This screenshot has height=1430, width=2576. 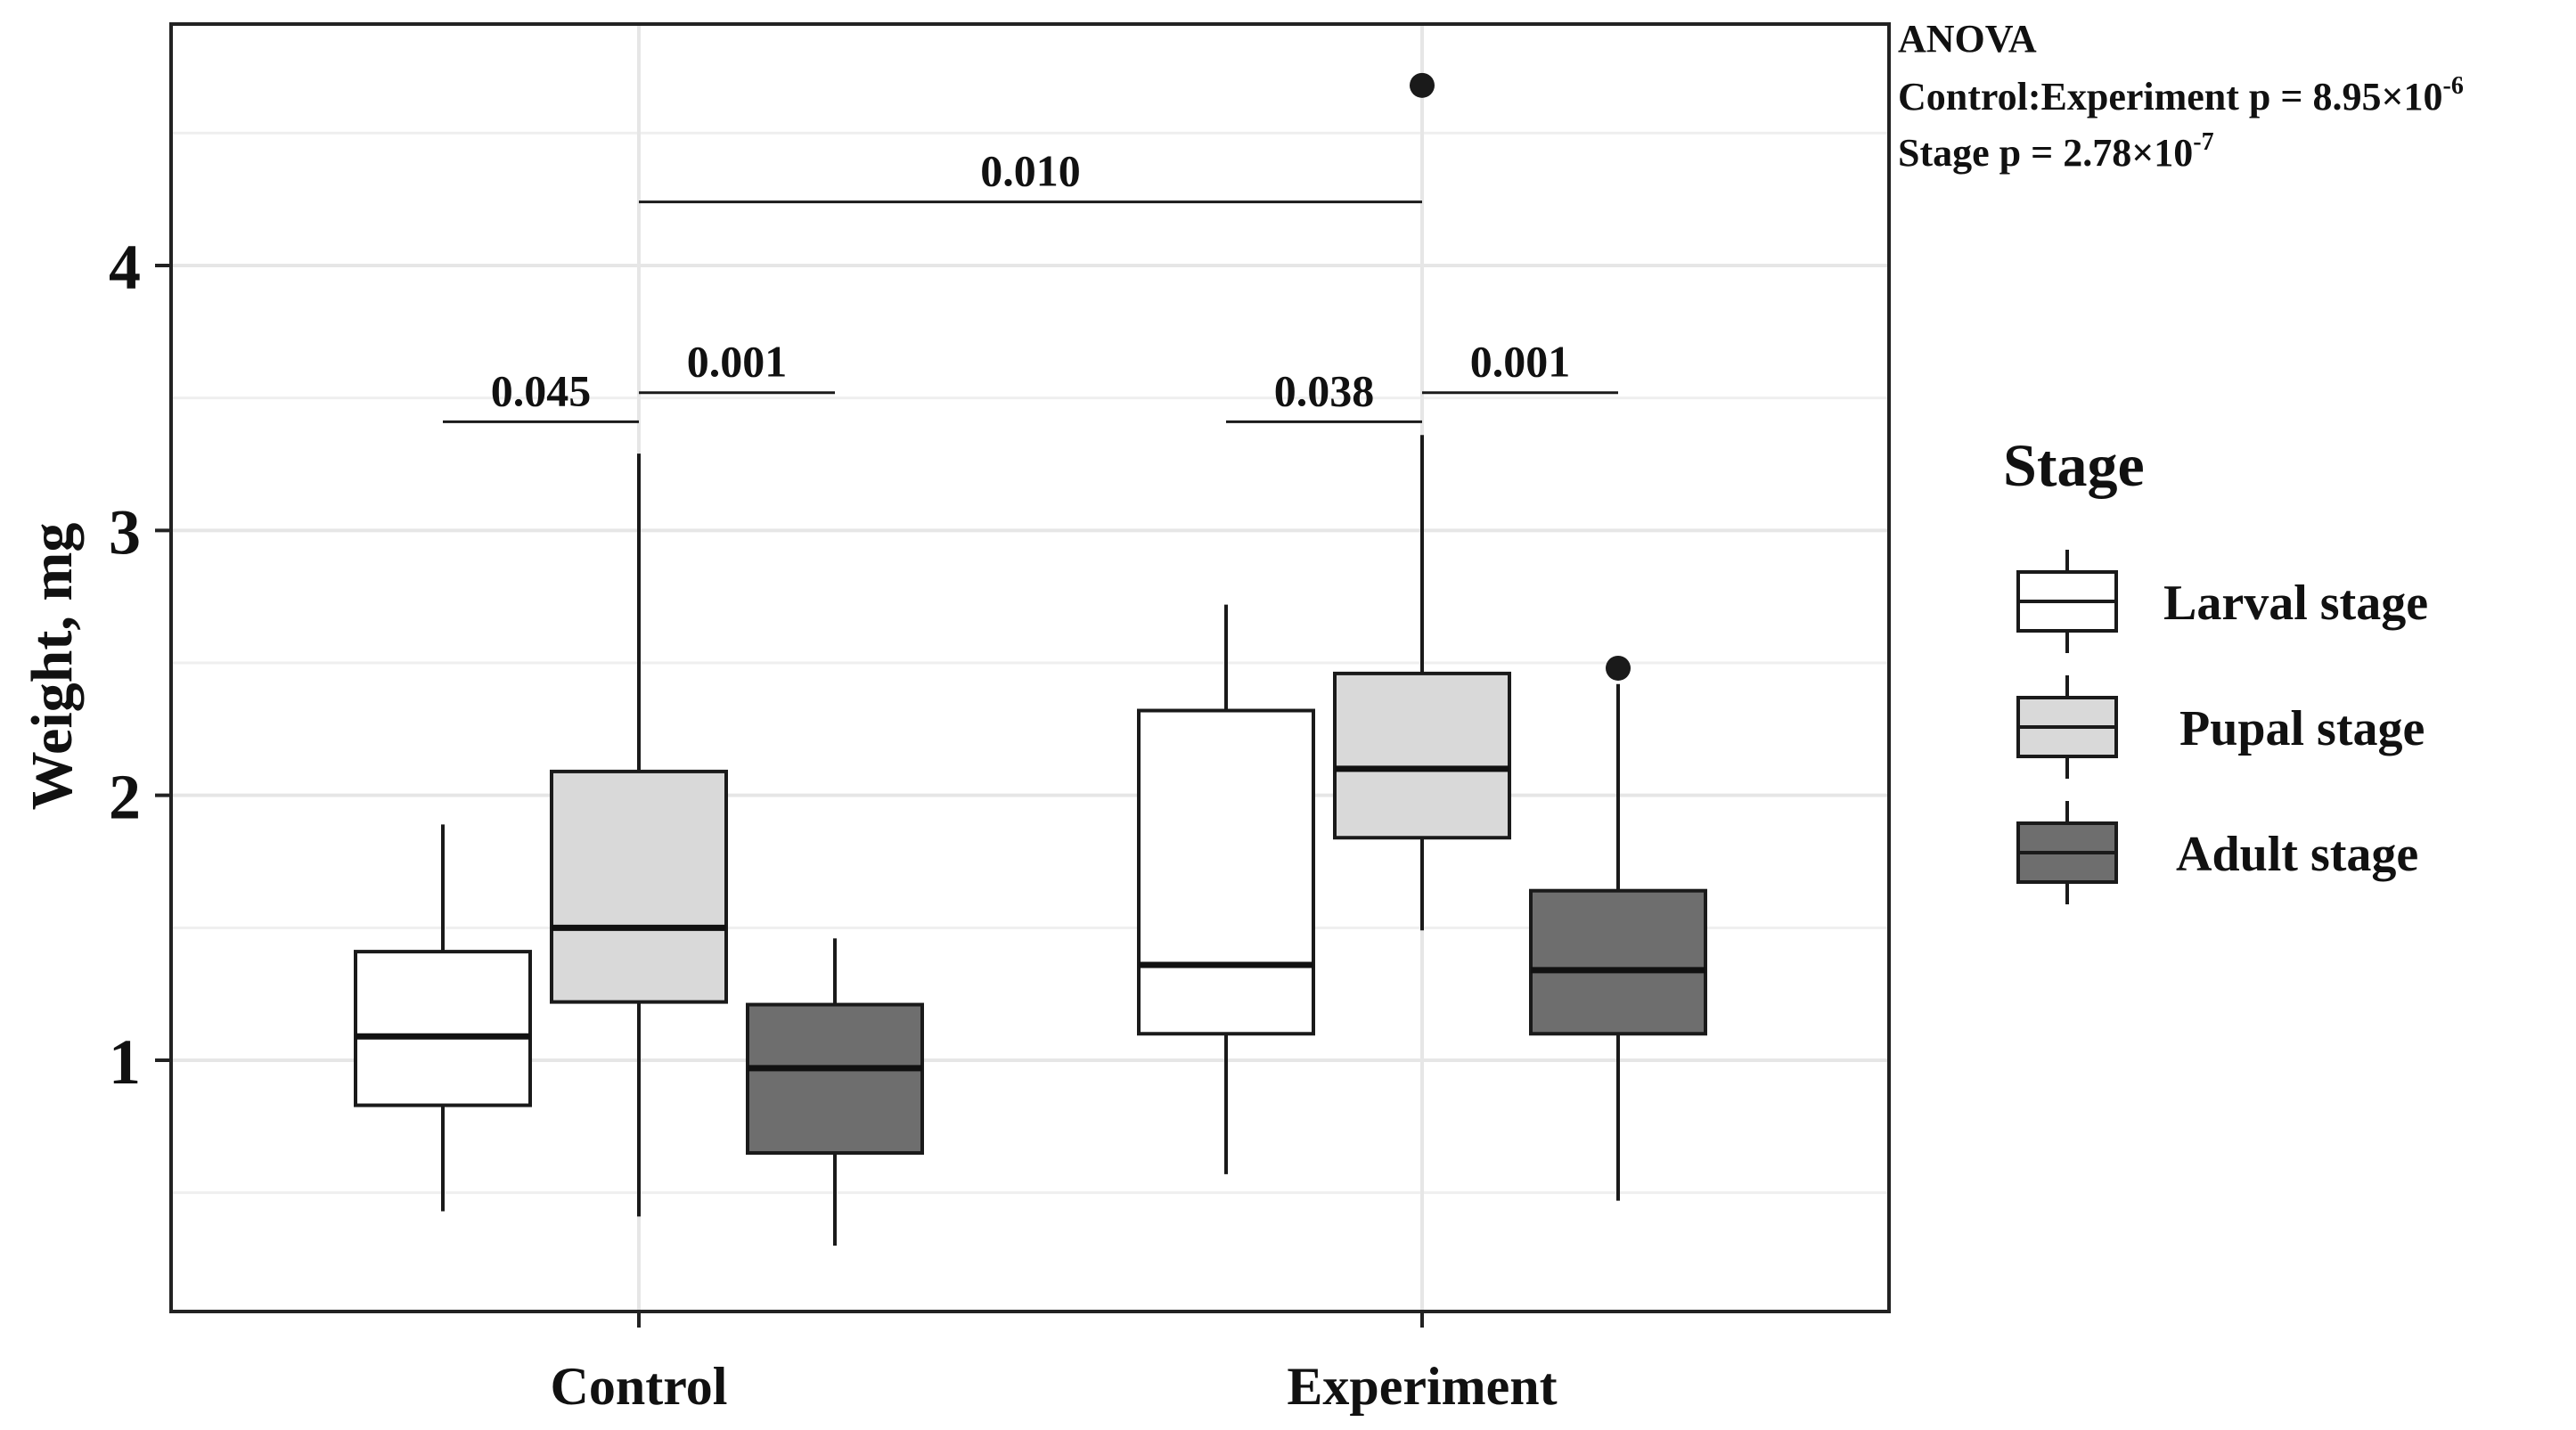 What do you see at coordinates (1030, 284) in the screenshot?
I see `significance-brackets: 0.010 0.045 0.001 0.038 0.001` at bounding box center [1030, 284].